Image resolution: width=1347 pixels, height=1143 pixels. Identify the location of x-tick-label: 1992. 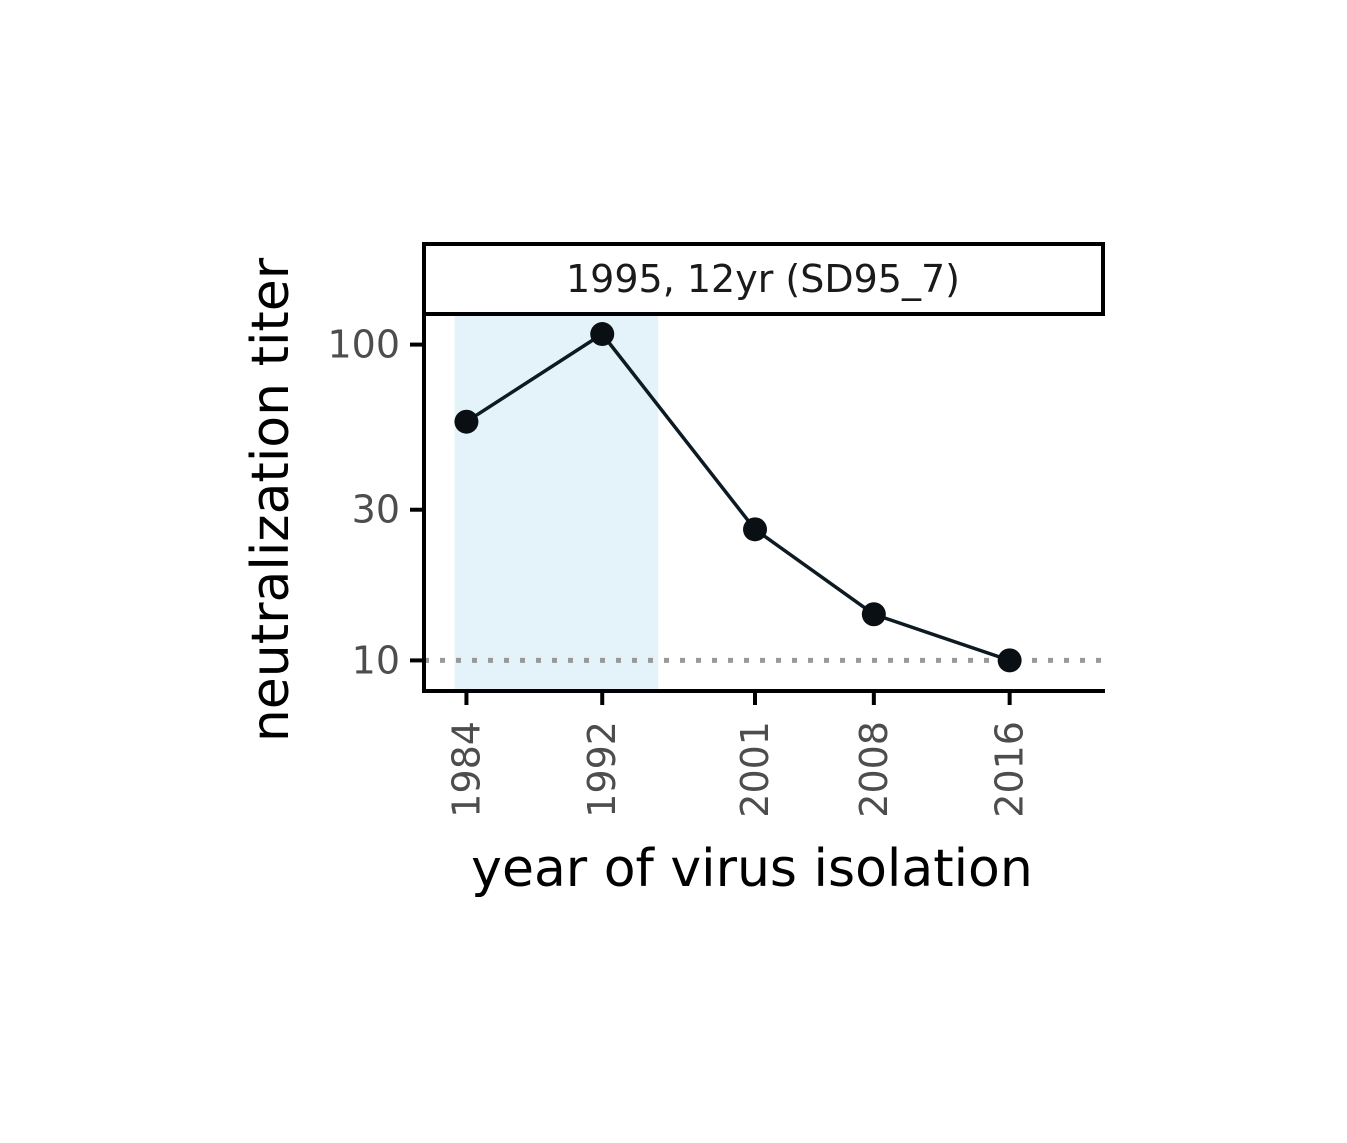
(602, 769).